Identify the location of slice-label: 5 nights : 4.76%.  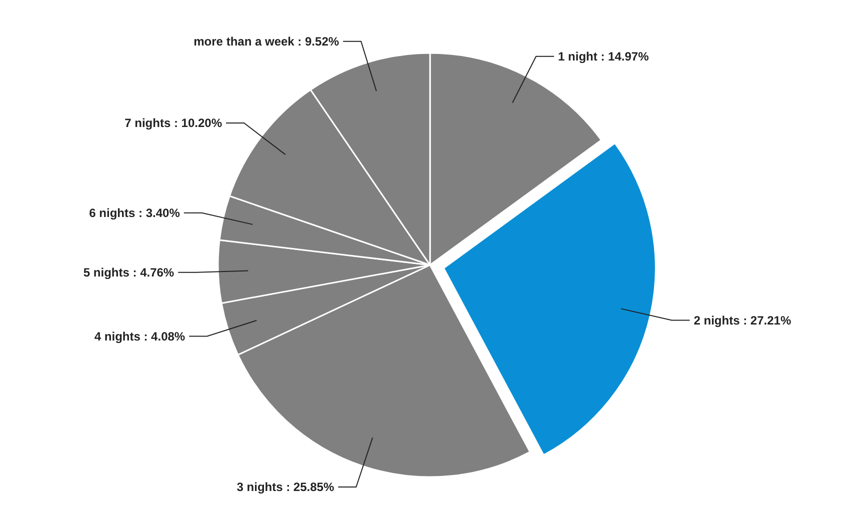
(128, 273).